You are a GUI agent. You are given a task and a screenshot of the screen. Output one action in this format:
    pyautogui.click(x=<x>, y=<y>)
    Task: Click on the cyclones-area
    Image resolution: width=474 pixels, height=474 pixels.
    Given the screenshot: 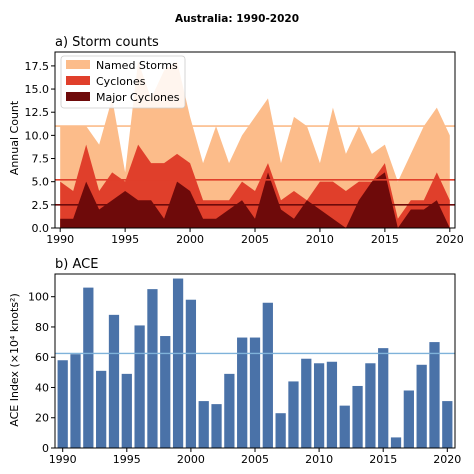 What is the action you would take?
    pyautogui.click(x=255, y=186)
    